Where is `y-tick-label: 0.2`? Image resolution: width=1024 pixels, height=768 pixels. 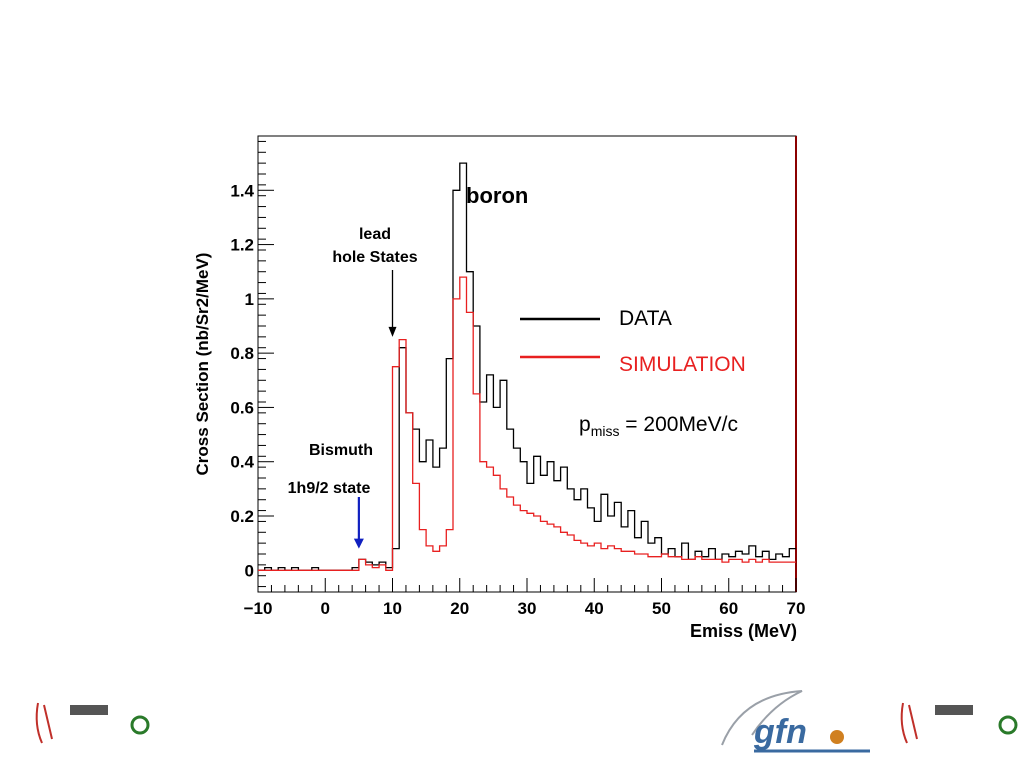 y-tick-label: 0.2 is located at coordinates (242, 516).